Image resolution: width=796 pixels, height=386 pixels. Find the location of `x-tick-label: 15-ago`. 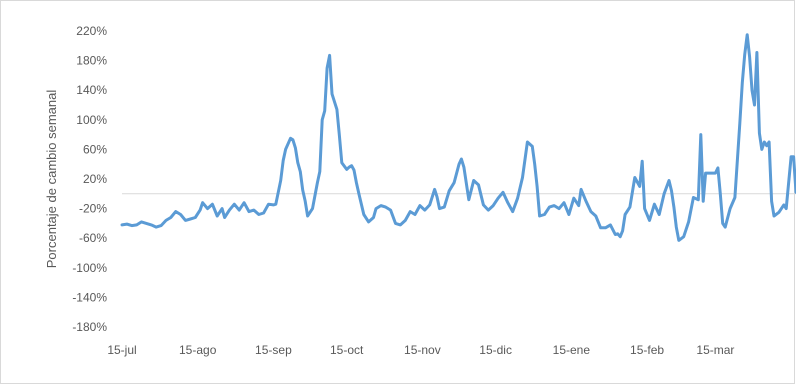

x-tick-label: 15-ago is located at coordinates (198, 350).